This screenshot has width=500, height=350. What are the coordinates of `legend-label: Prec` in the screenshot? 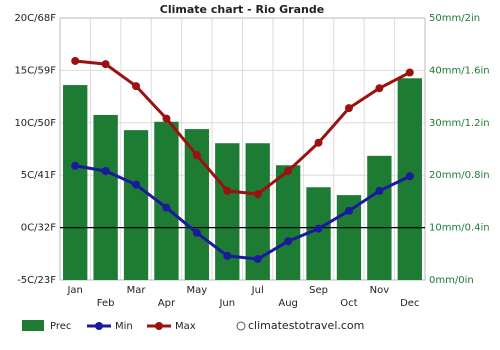 It's located at (60, 326).